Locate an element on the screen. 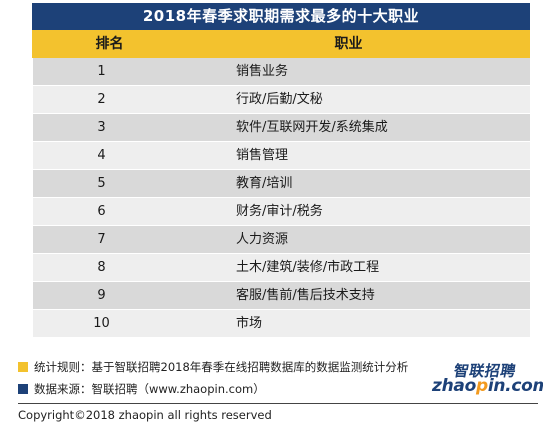  job-cell: 销售业务 is located at coordinates (262, 71).